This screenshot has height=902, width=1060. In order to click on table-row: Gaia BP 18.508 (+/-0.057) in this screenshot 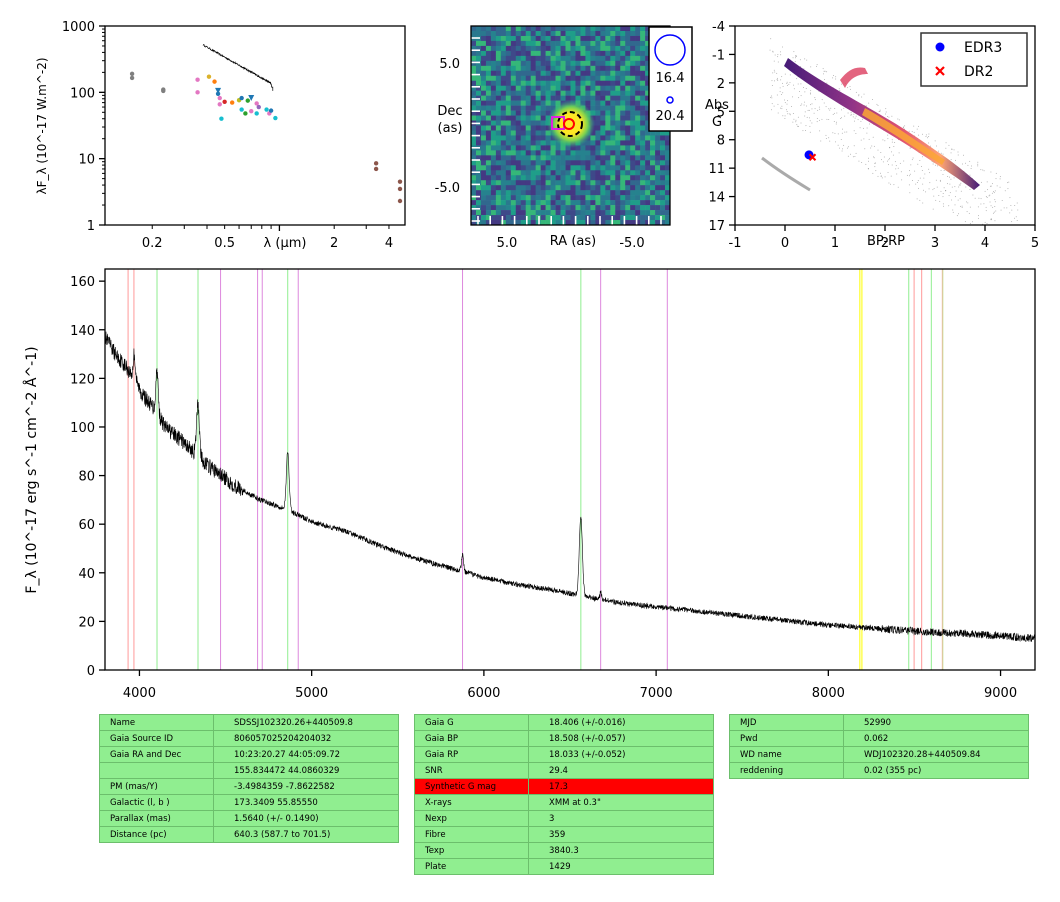, I will do `click(564, 738)`.